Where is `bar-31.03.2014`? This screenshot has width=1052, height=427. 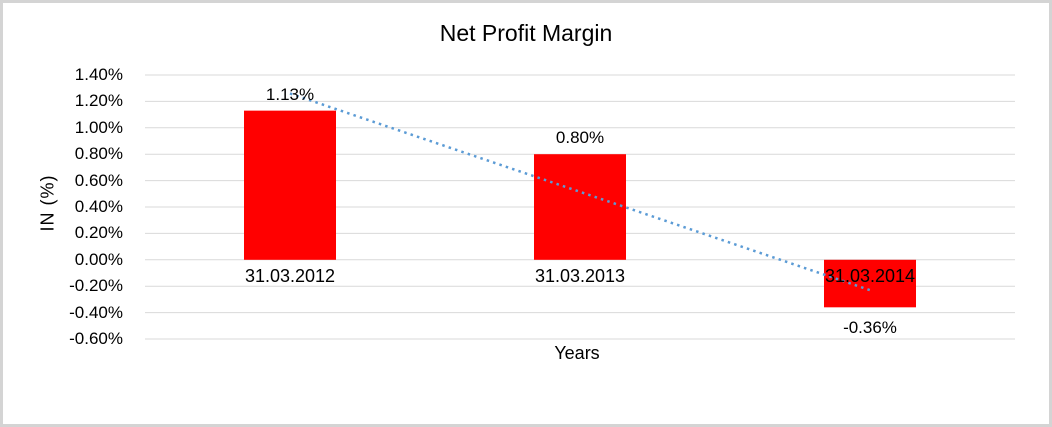 bar-31.03.2014 is located at coordinates (870, 283).